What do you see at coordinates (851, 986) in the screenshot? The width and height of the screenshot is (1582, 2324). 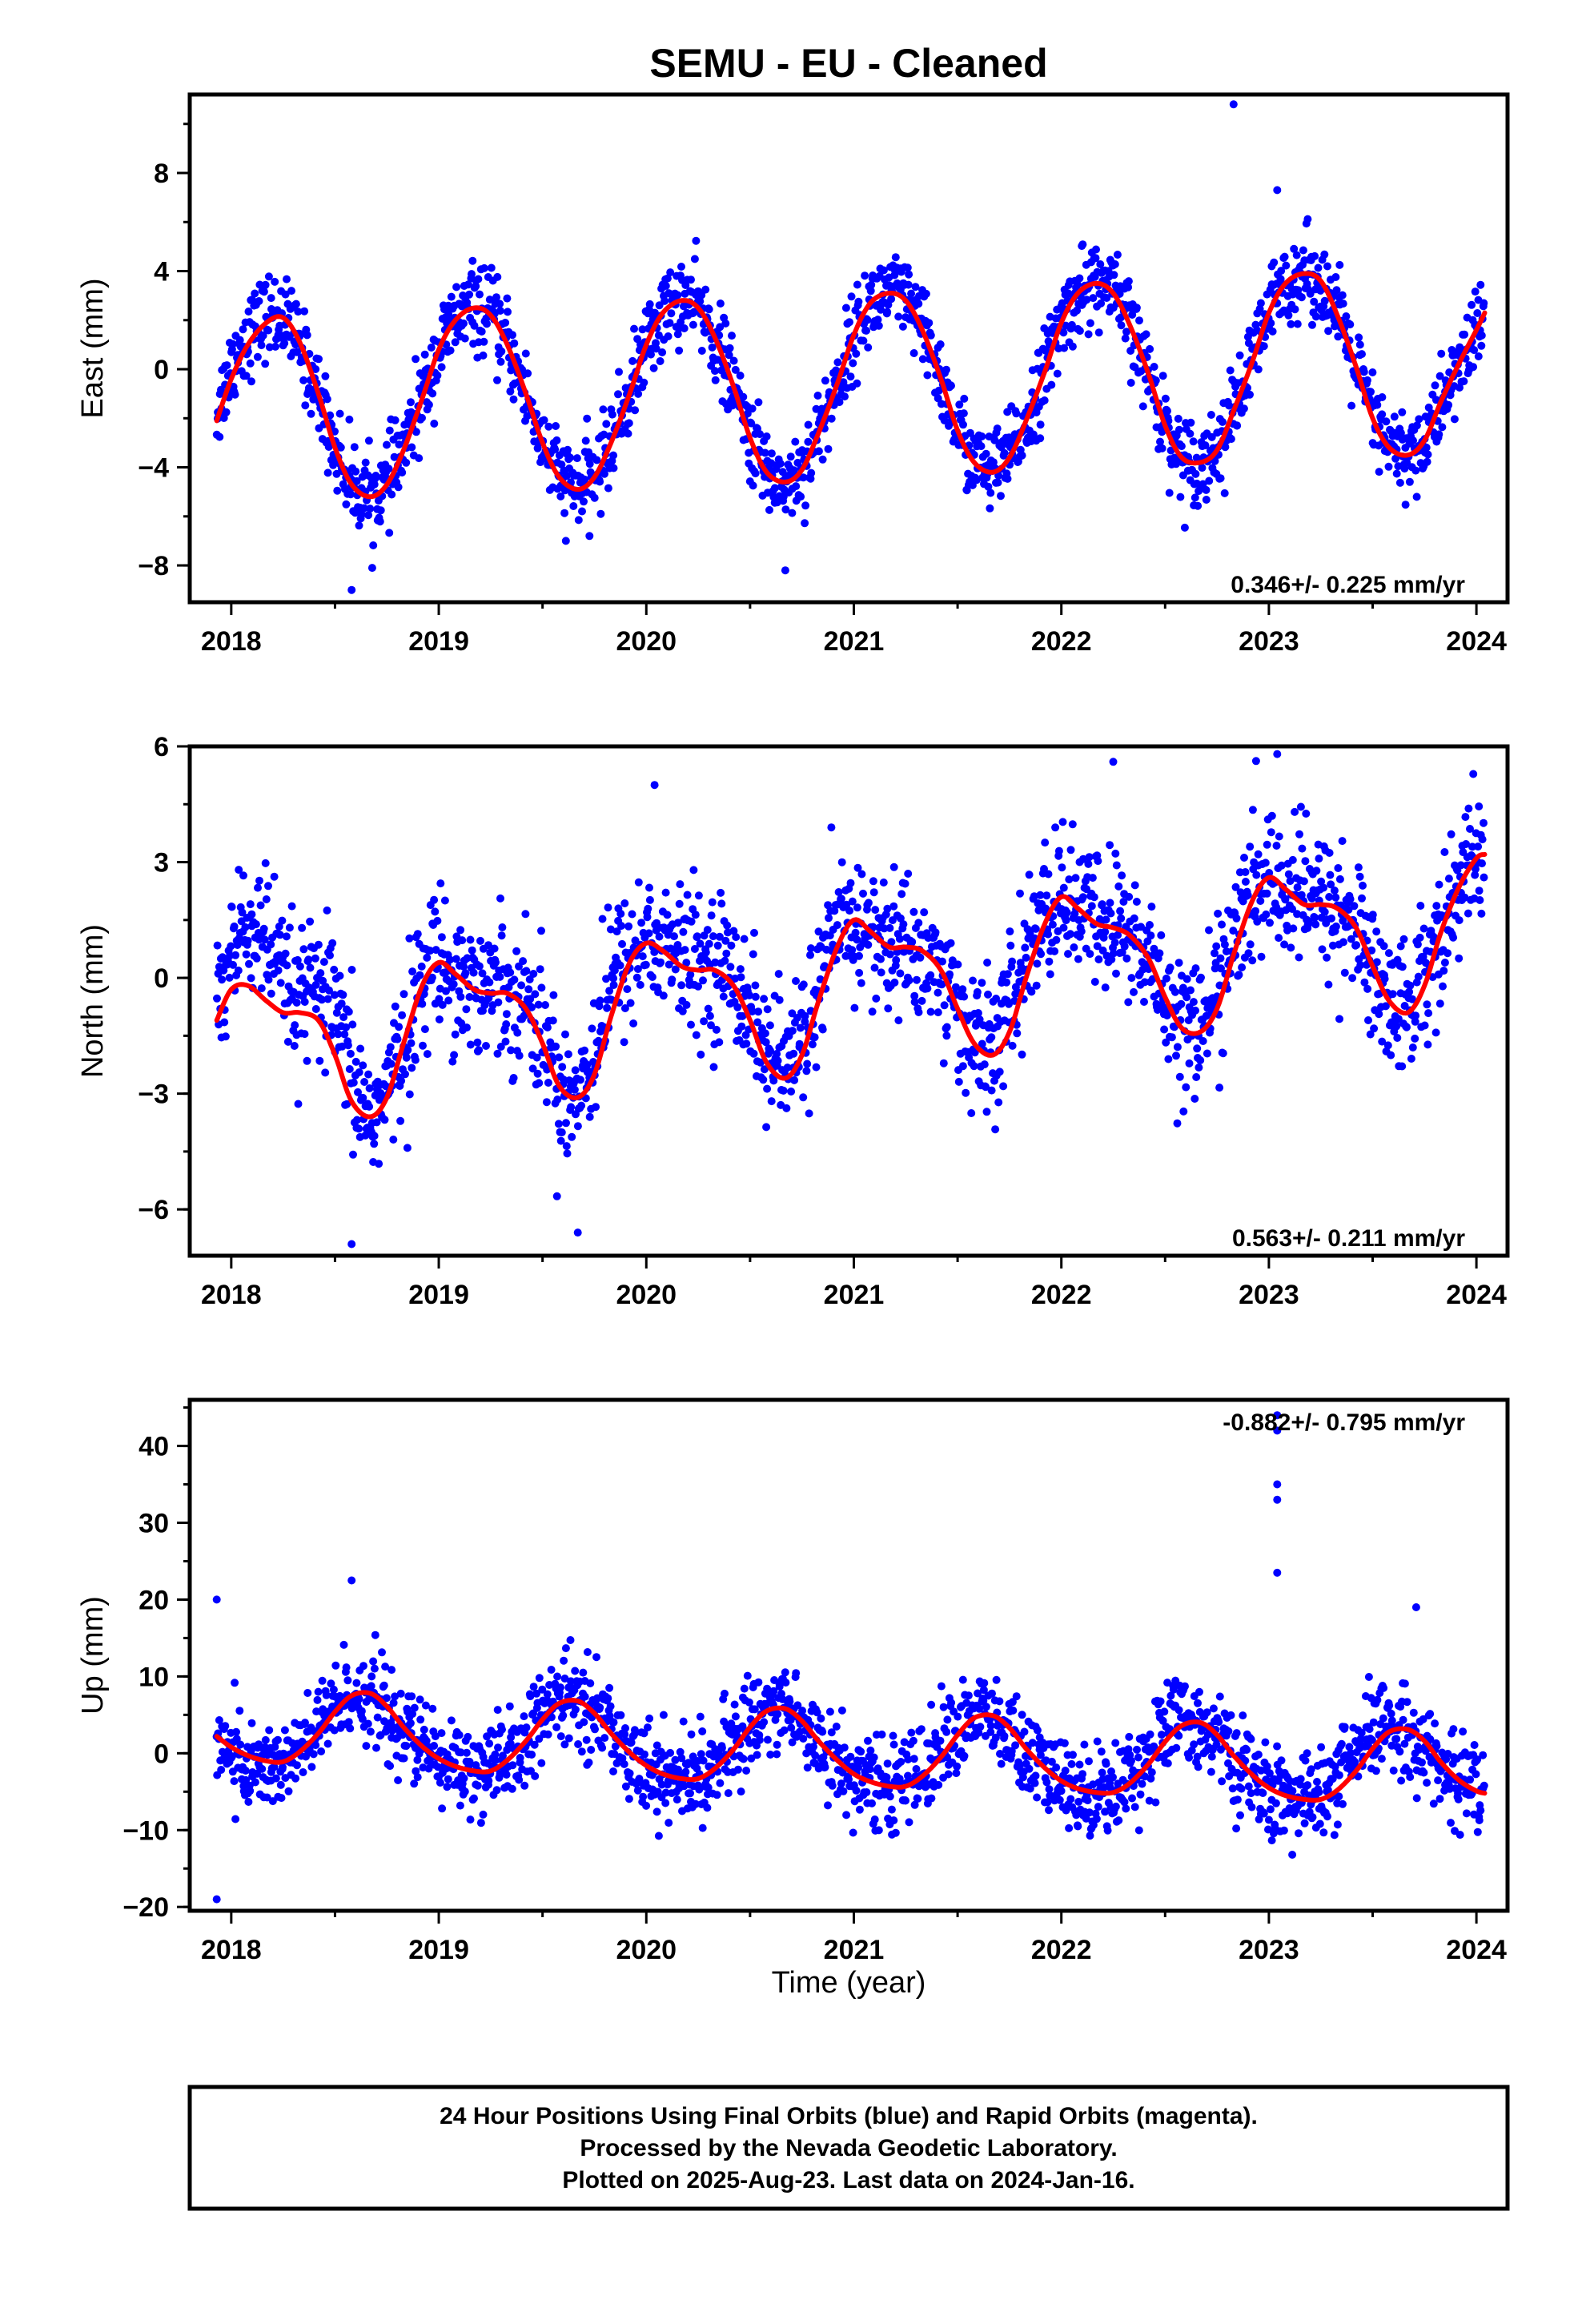 I see `north-model-line` at bounding box center [851, 986].